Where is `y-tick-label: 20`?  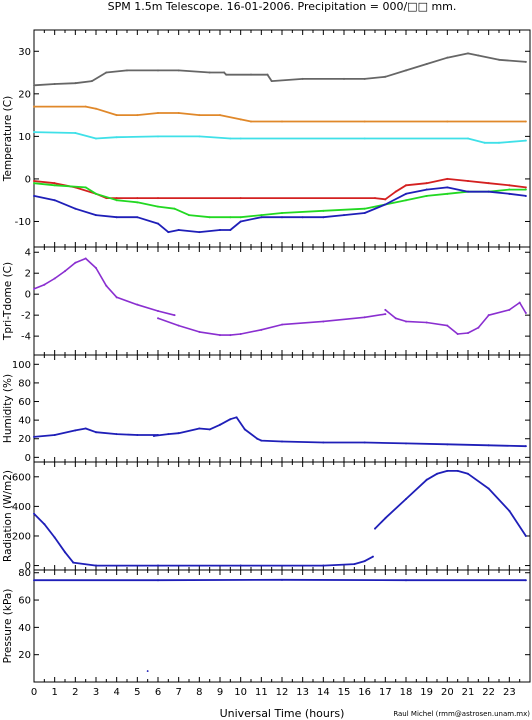 y-tick-label: 20 is located at coordinates (24, 94).